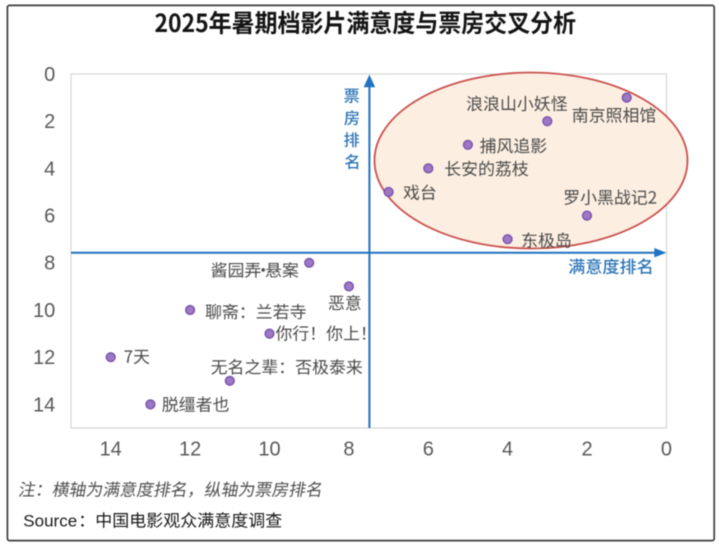 This screenshot has height=546, width=719. Describe the element at coordinates (50, 521) in the screenshot. I see `svg-text: Source` at that location.